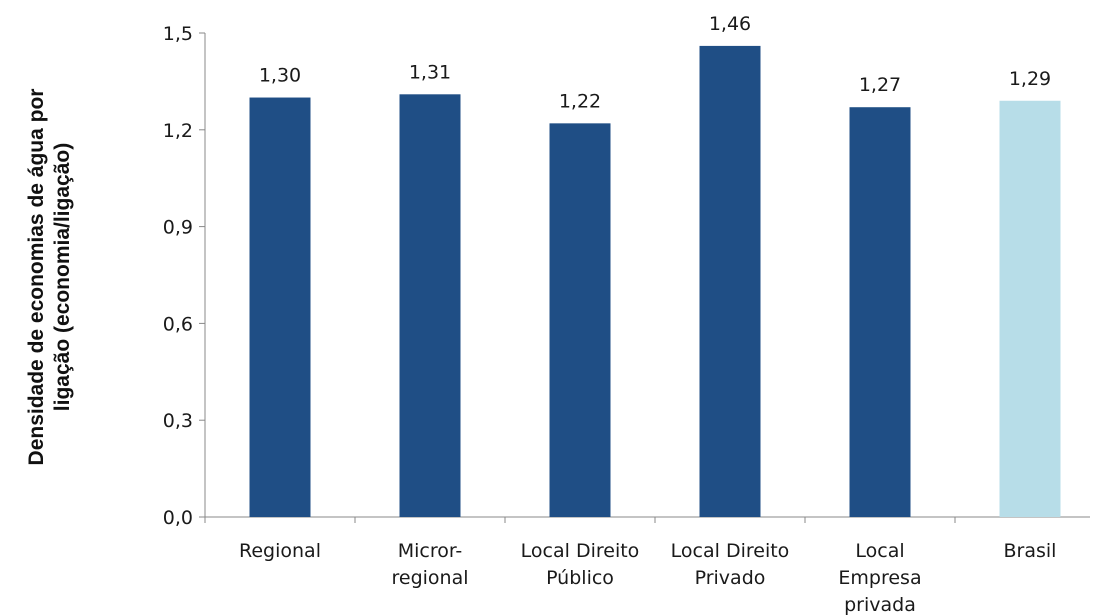 This screenshot has width=1095, height=616. Describe the element at coordinates (1030, 551) in the screenshot. I see `x-tick-label: Brasil` at that location.